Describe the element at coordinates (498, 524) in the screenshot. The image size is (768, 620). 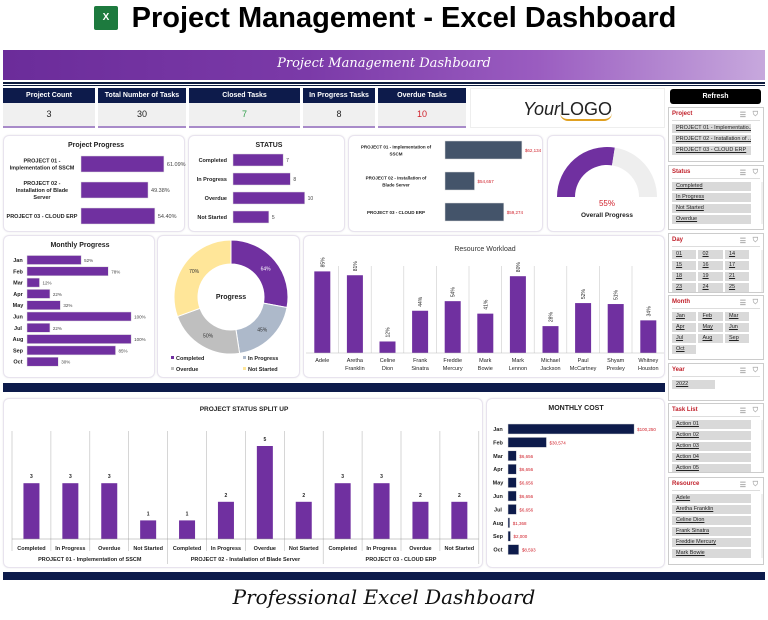
I see `category-label: Aug` at that location.